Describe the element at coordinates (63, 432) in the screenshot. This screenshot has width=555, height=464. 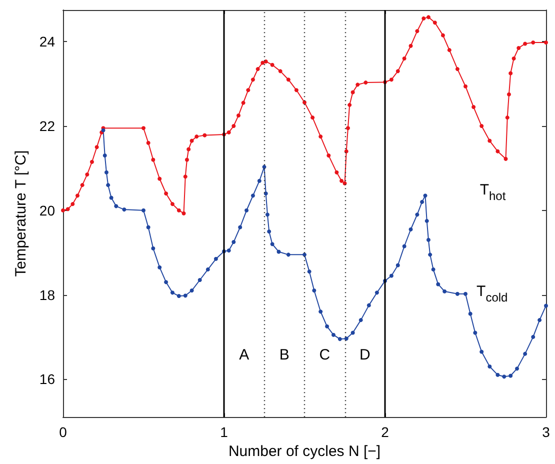
I see `x-tick-label: 0` at that location.